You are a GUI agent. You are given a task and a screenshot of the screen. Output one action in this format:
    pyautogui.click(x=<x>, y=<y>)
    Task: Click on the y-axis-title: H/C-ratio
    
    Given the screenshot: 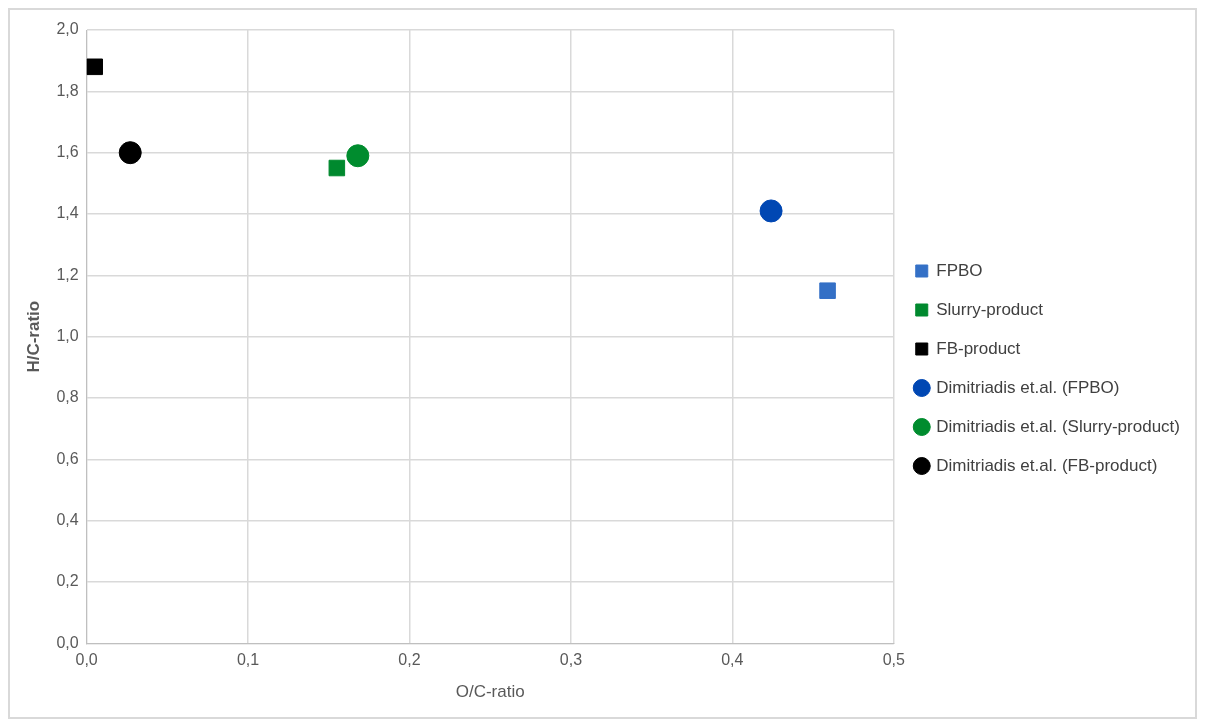 What is the action you would take?
    pyautogui.click(x=33, y=336)
    